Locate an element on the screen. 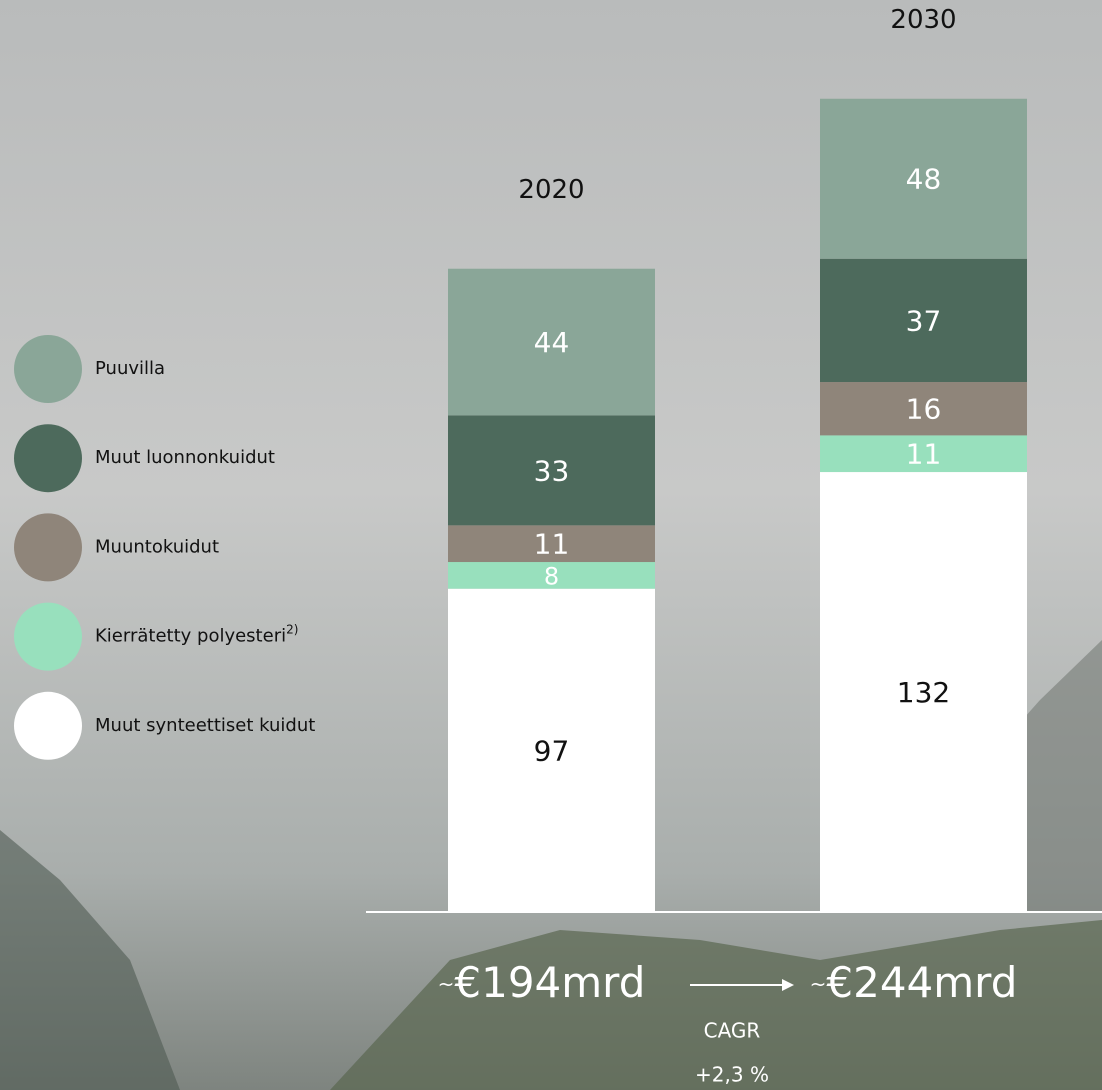  growth-value: +2,3 % is located at coordinates (732, 1075).